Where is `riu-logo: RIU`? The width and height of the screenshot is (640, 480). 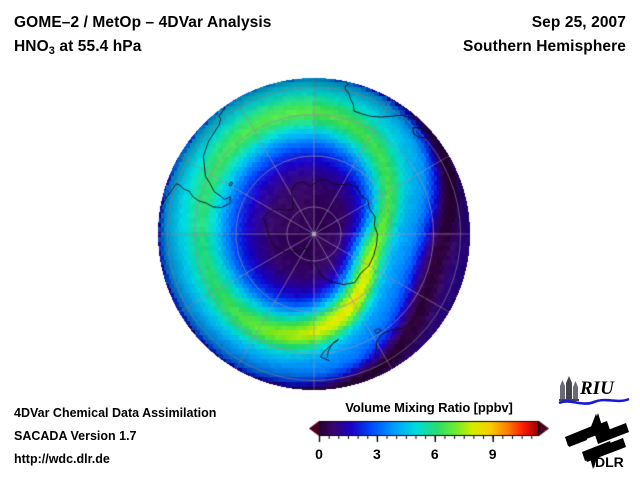 riu-logo: RIU is located at coordinates (594, 391).